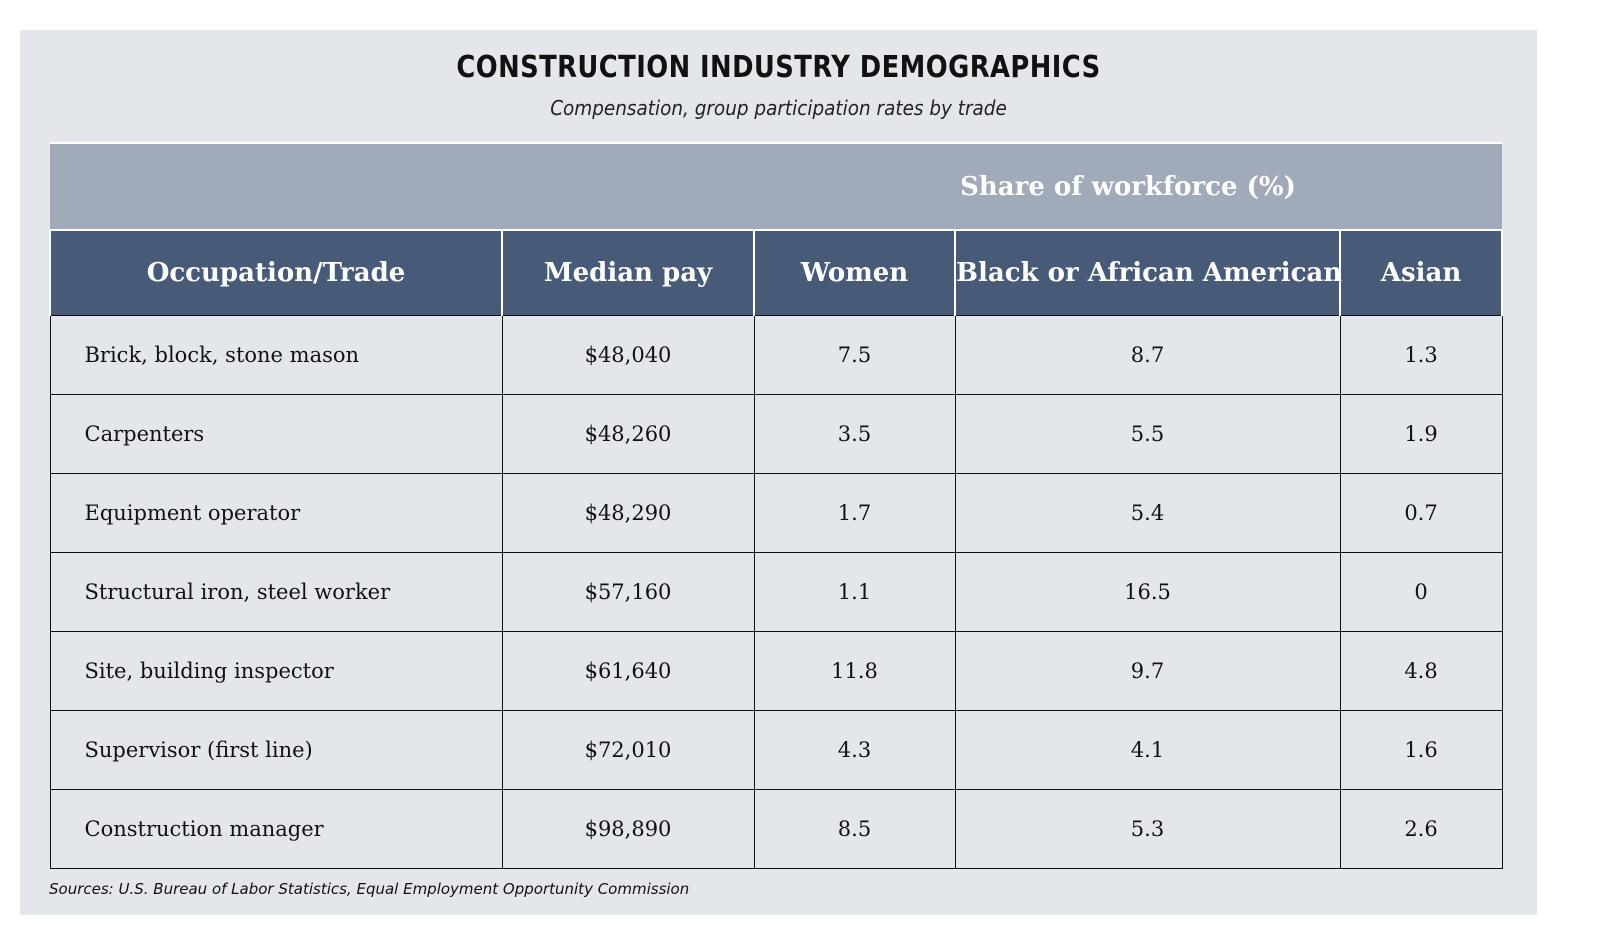  What do you see at coordinates (1147, 355) in the screenshot?
I see `cell-black: 8.7` at bounding box center [1147, 355].